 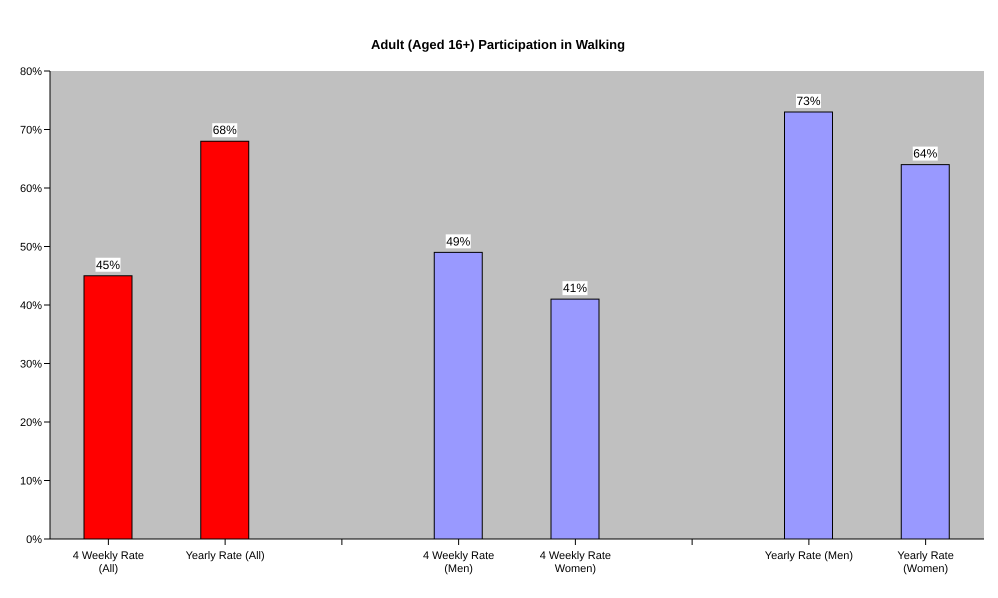 I want to click on x-tick-label: 4 Weekly Rate (Men), so click(x=458, y=562).